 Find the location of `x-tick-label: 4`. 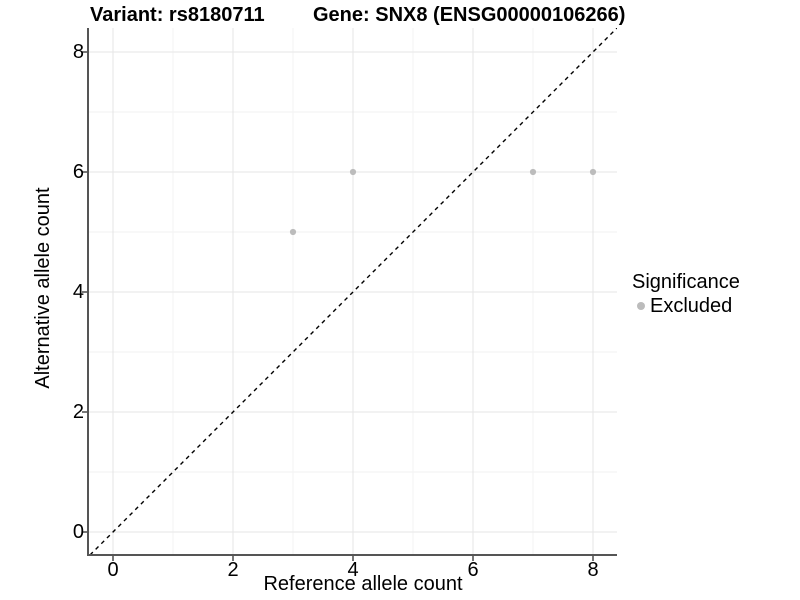

x-tick-label: 4 is located at coordinates (353, 570).